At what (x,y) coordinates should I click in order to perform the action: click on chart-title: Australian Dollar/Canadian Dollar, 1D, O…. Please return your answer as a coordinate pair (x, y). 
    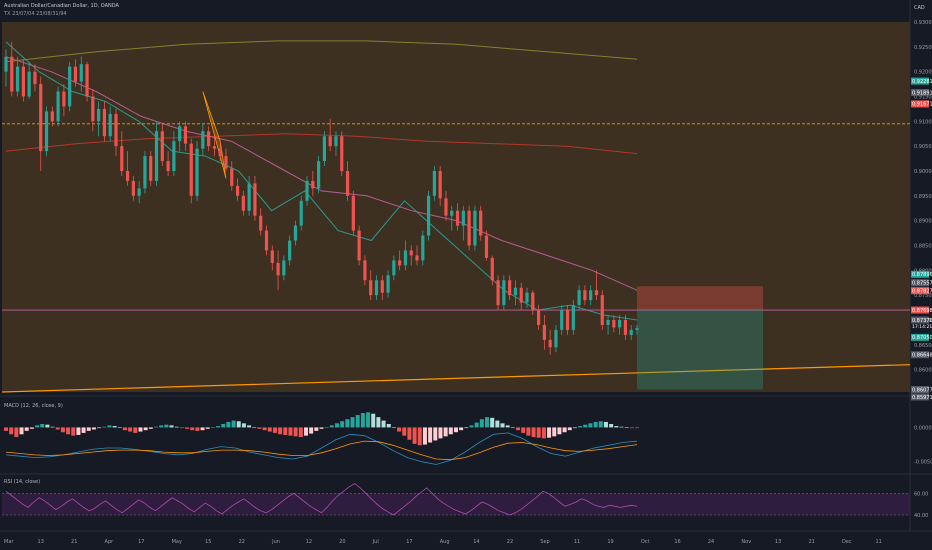
    Looking at the image, I should click on (61, 6).